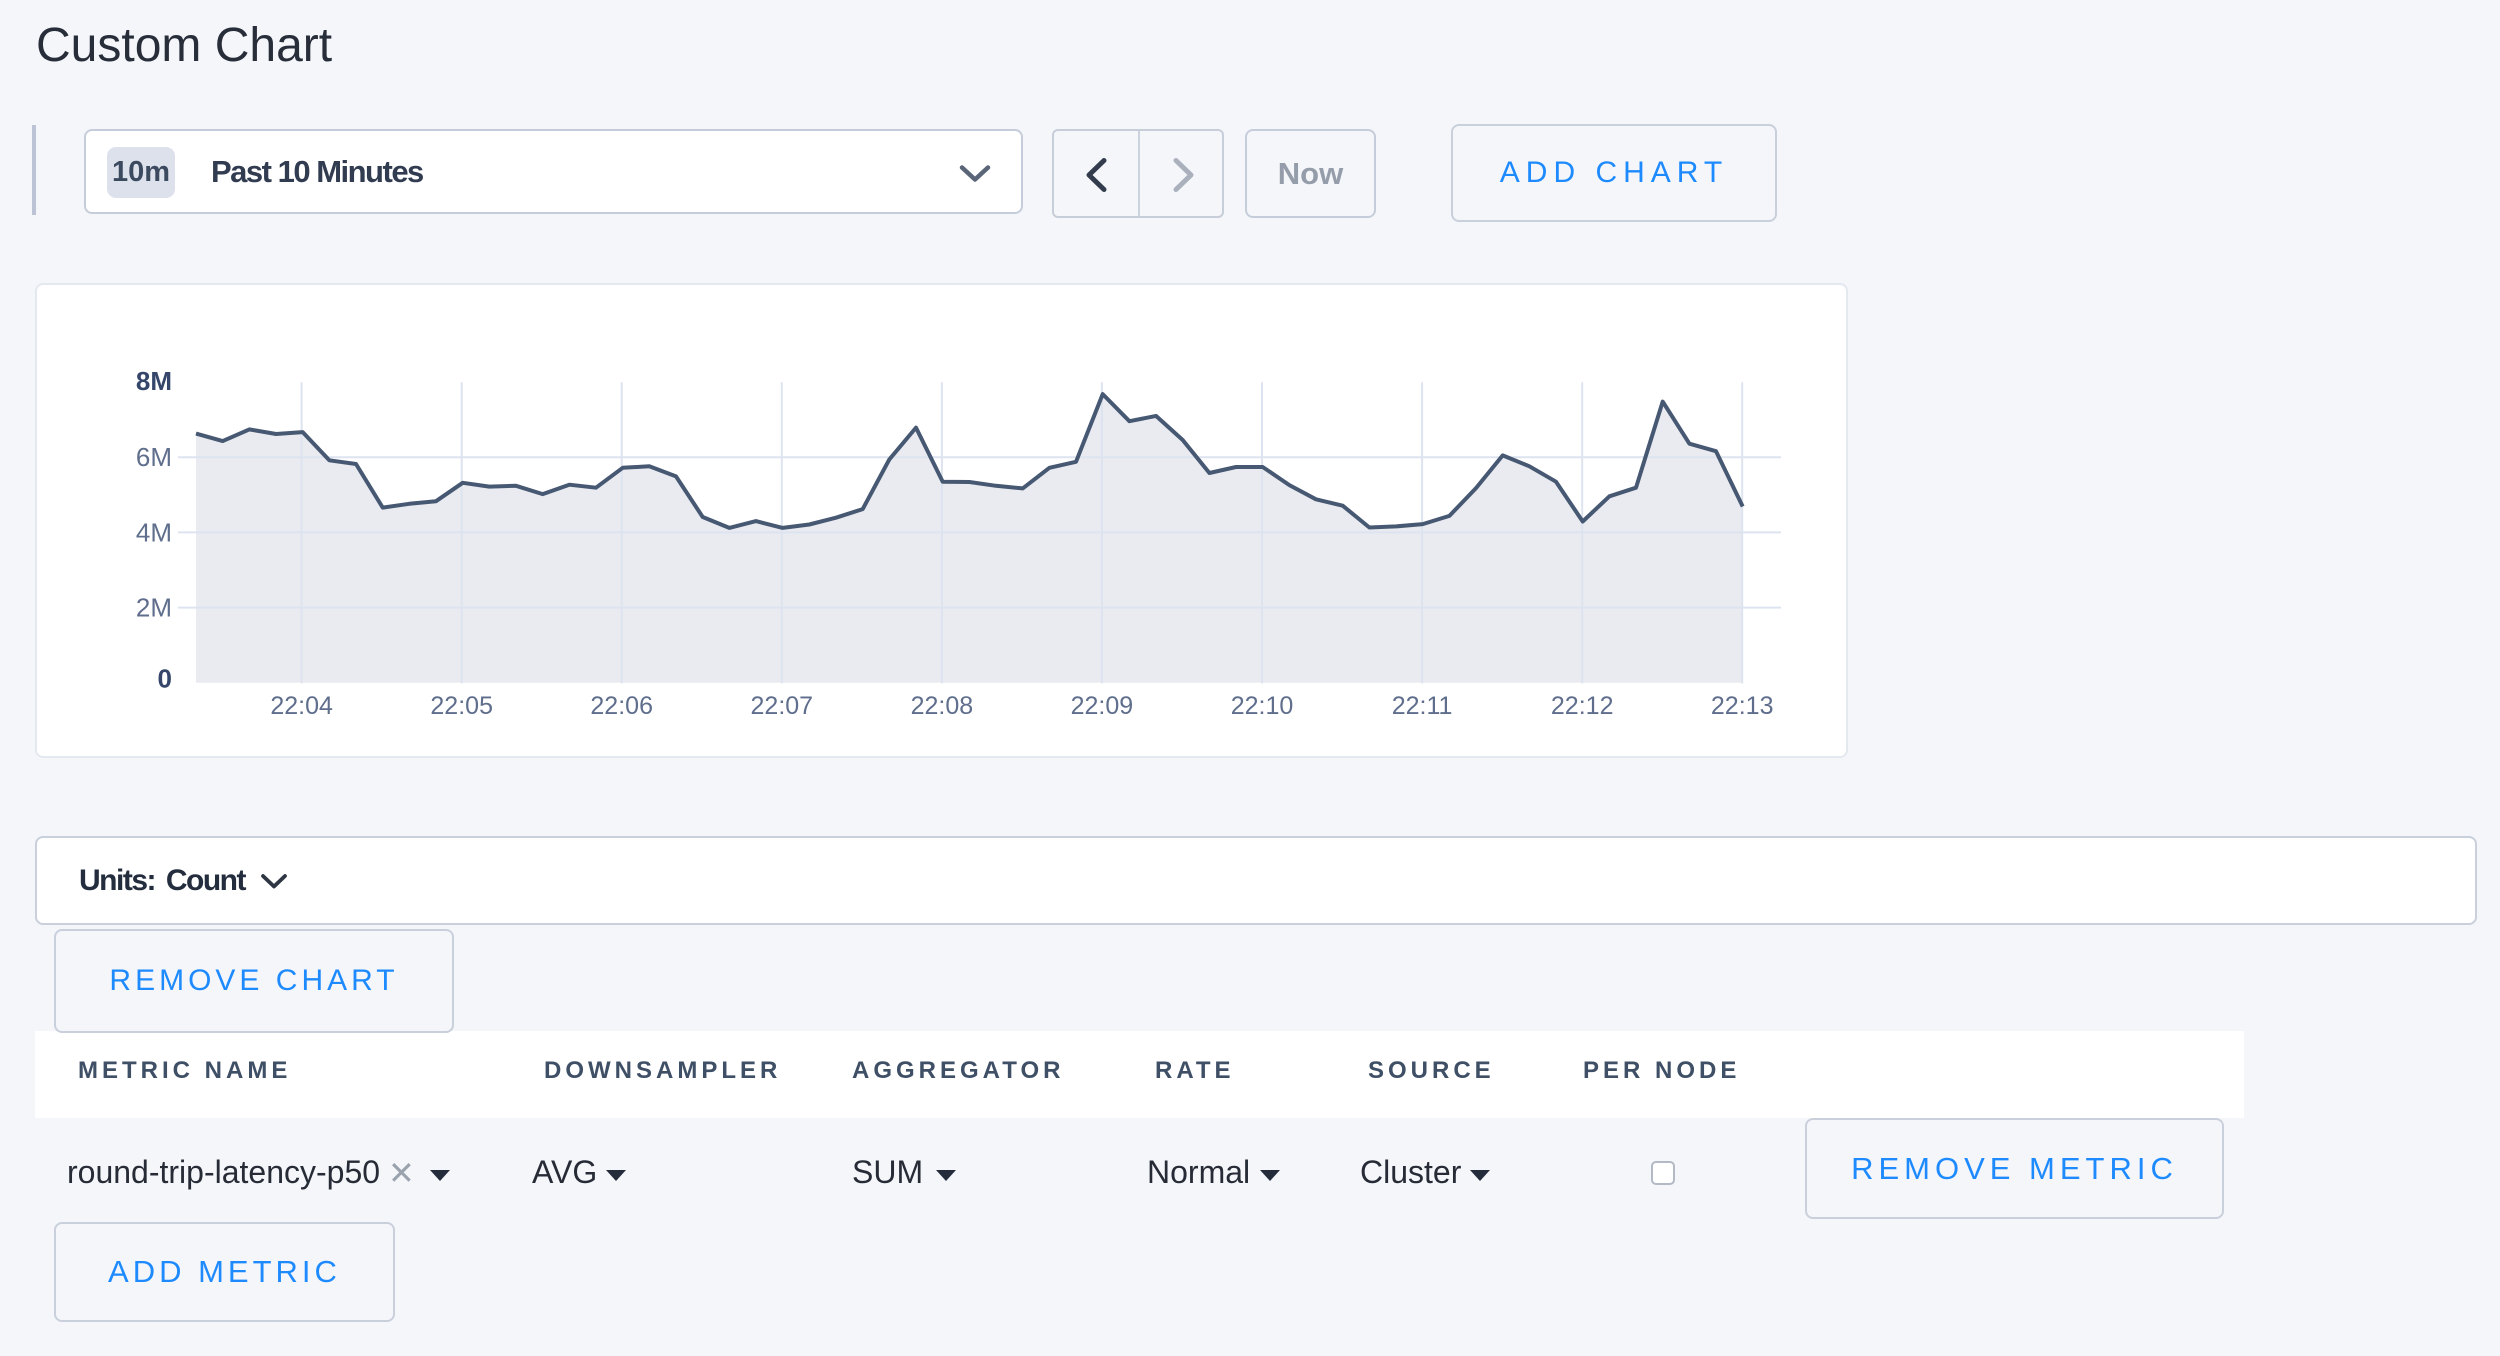 The width and height of the screenshot is (2500, 1356). I want to click on svg-text: 22:04, so click(301, 706).